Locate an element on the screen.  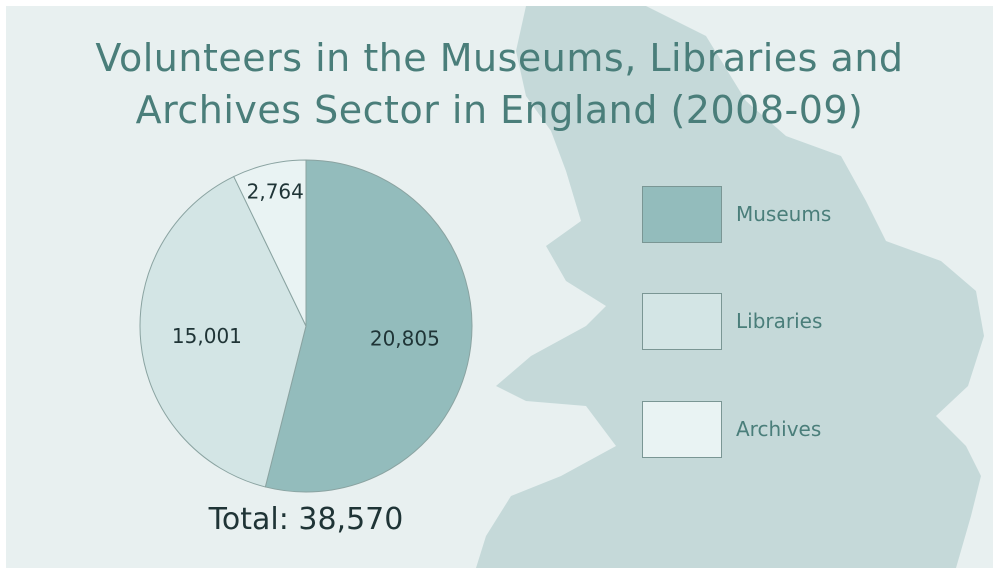
legend-label-archives: Archives is located at coordinates (778, 429).